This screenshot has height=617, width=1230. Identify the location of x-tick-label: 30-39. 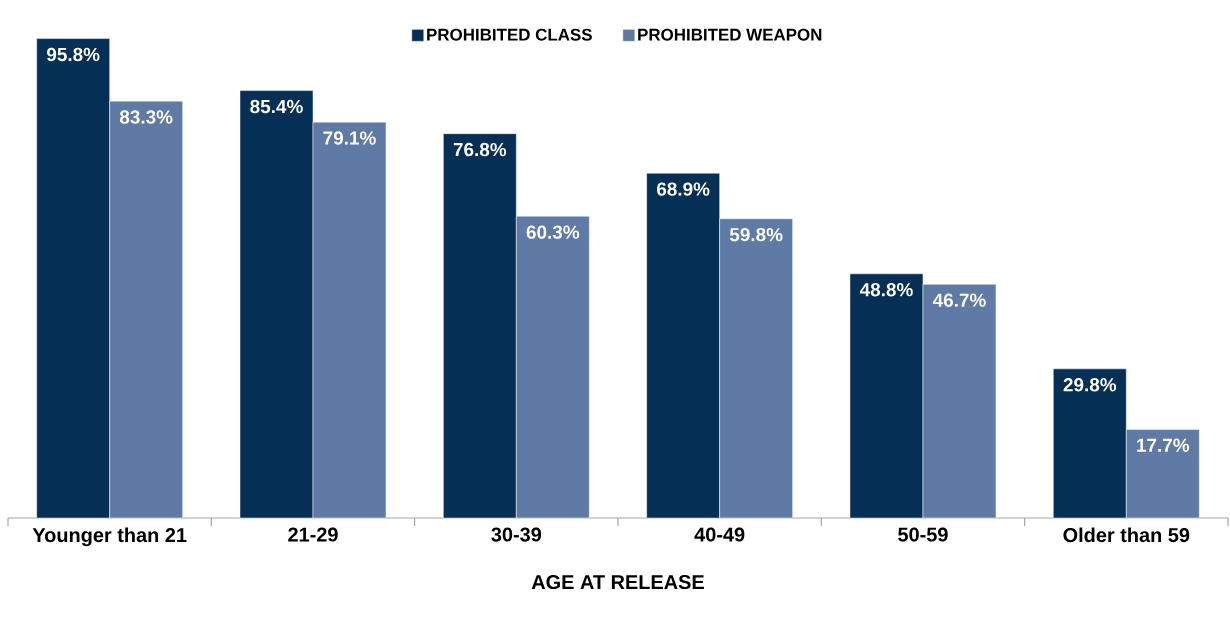
(516, 534).